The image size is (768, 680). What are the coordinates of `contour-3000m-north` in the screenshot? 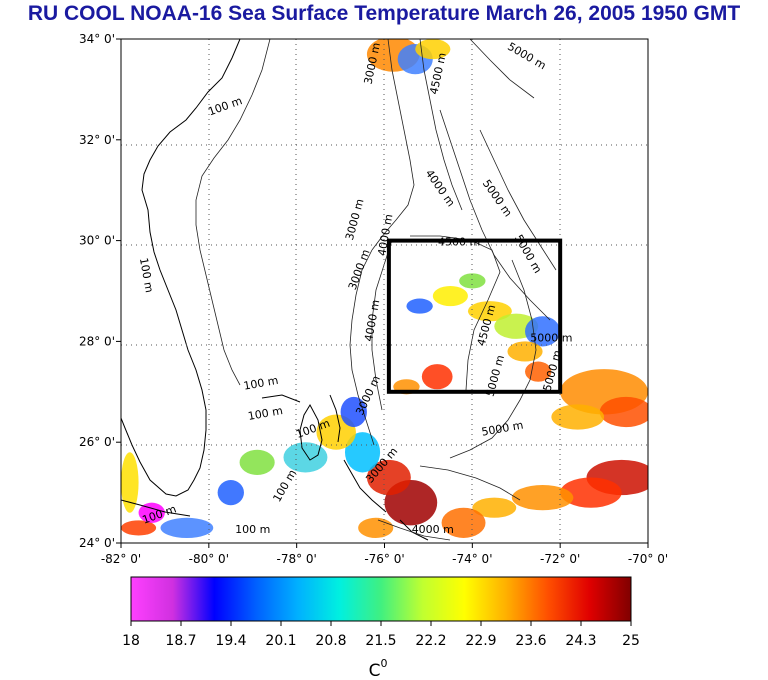 It's located at (393, 145).